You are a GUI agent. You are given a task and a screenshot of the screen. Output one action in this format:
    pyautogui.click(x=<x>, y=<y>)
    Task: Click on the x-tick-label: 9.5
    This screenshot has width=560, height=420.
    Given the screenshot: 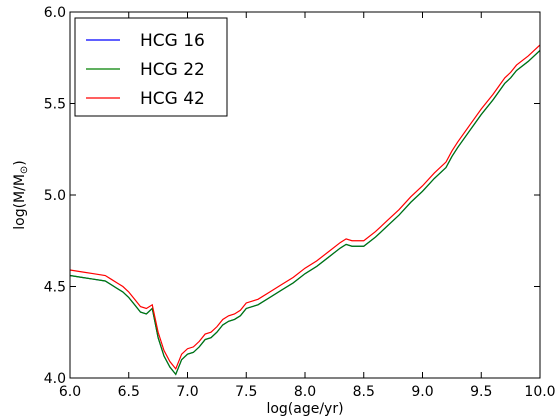 What is the action you would take?
    pyautogui.click(x=481, y=392)
    